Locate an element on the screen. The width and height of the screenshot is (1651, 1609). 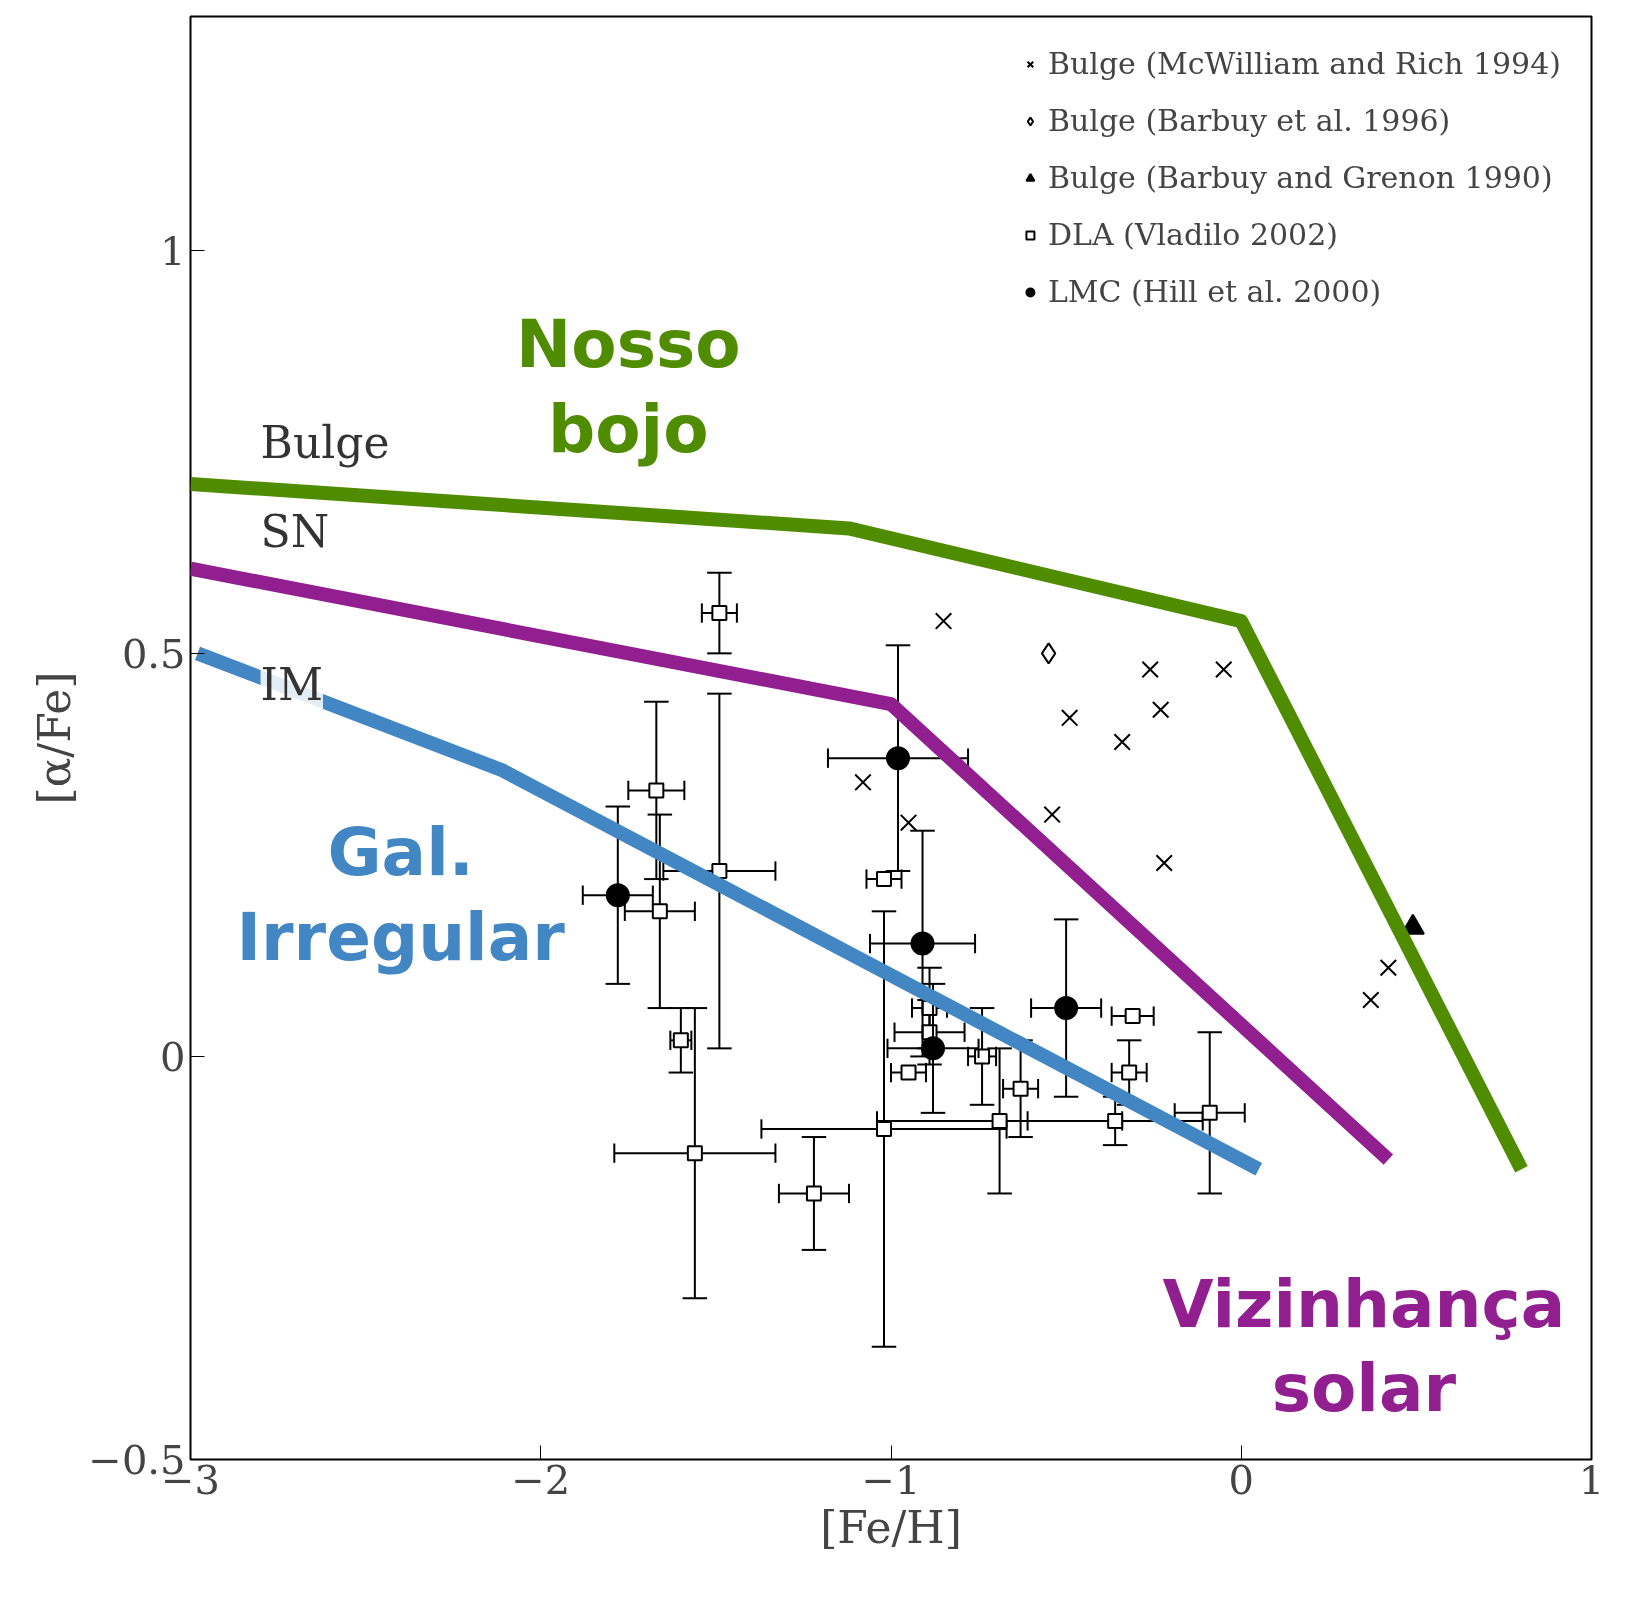
y-tick-label: 0.5 is located at coordinates (153, 653).